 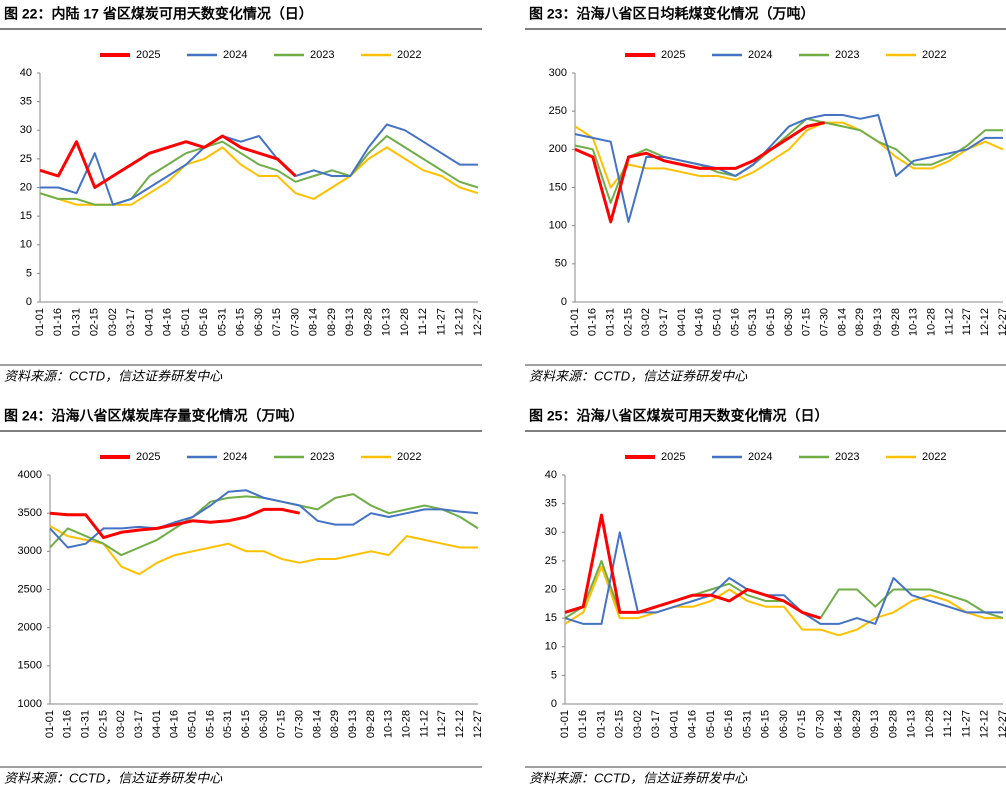 What do you see at coordinates (30, 551) in the screenshot?
I see `y-tick-label: 3000` at bounding box center [30, 551].